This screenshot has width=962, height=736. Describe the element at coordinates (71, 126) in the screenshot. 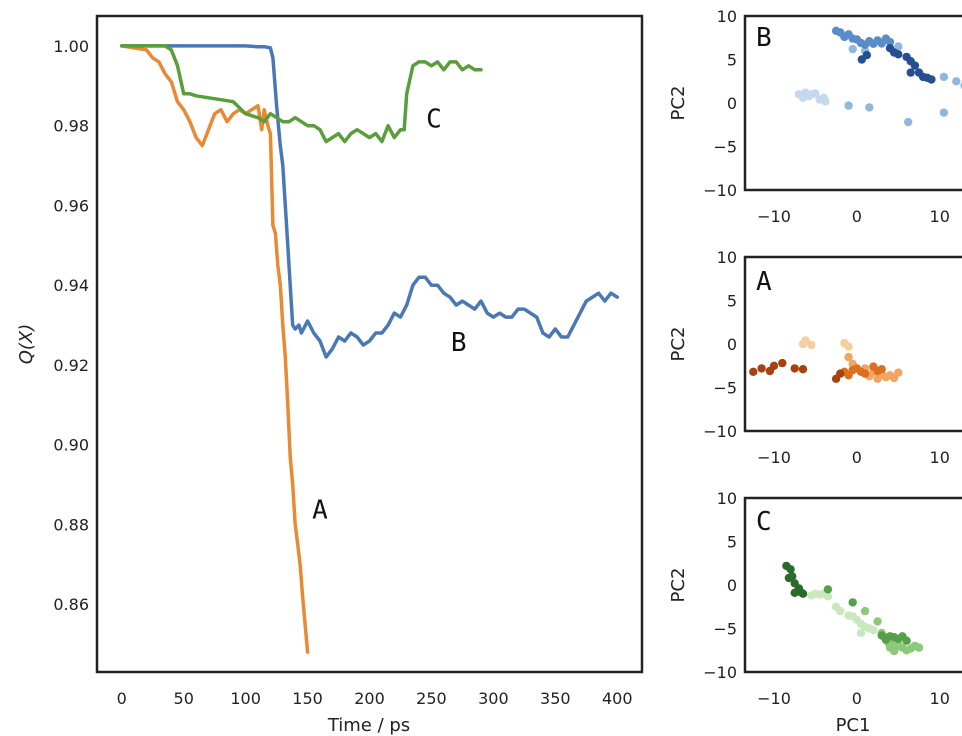

I see `main-y-tick-label: 0.98` at that location.